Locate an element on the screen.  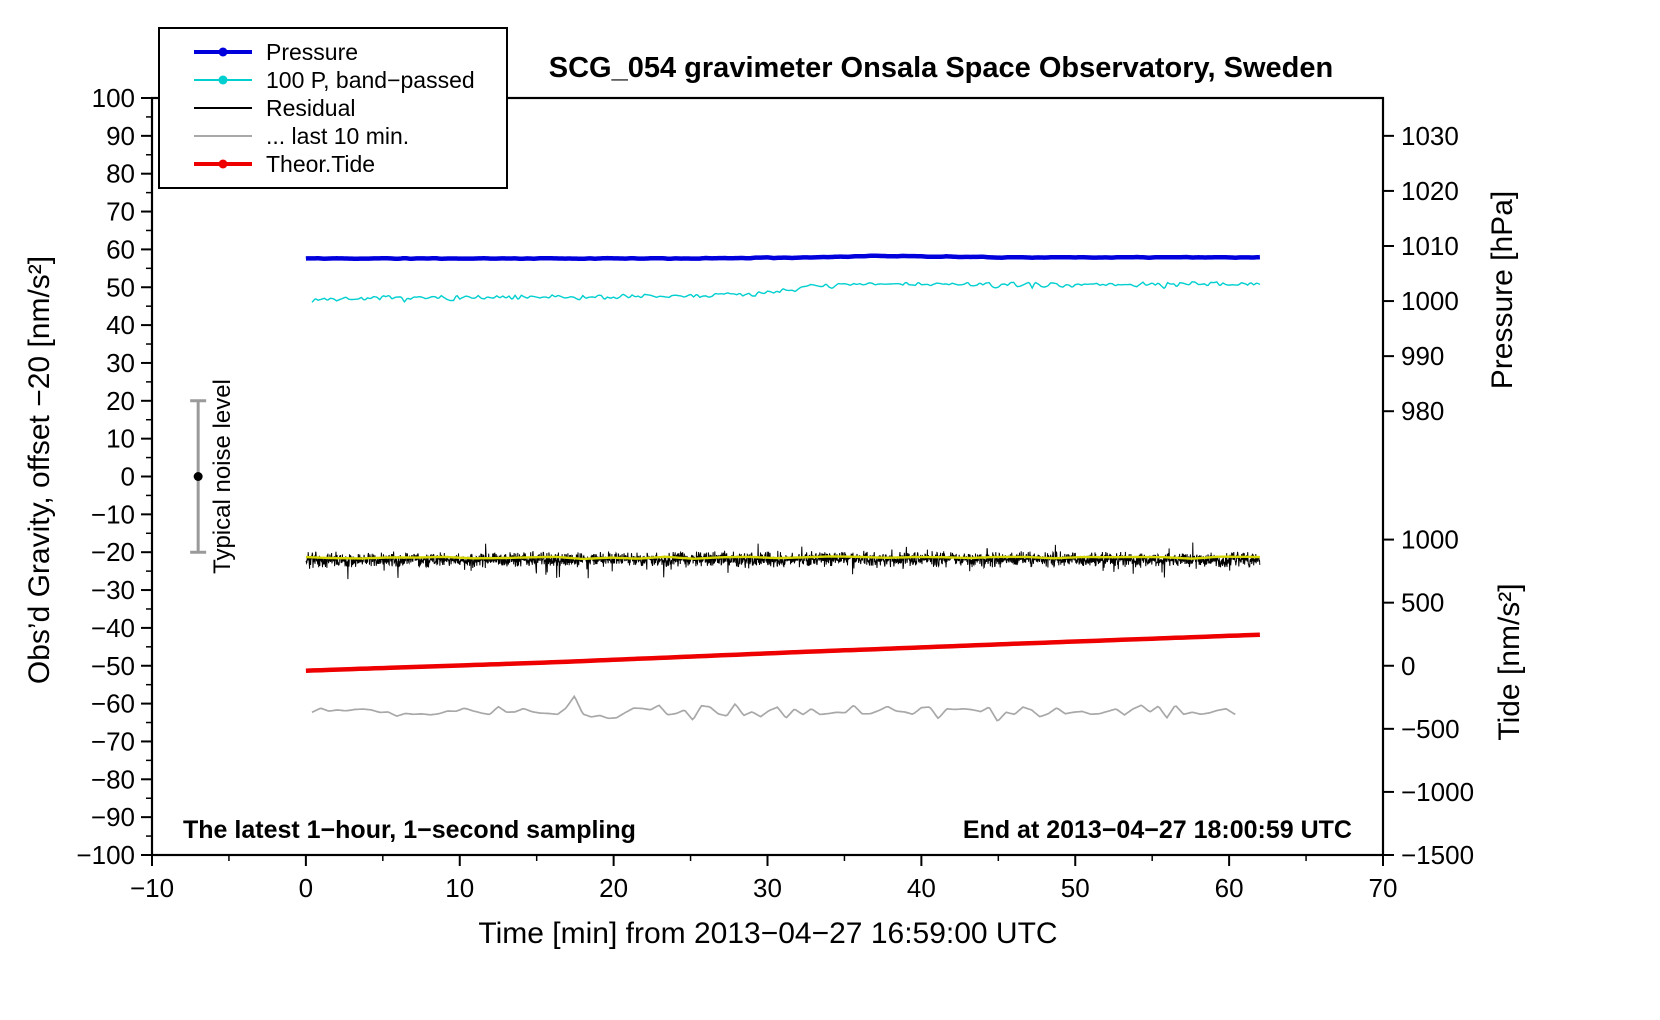
legend-sample-pressure-bandpassed is located at coordinates (223, 80).